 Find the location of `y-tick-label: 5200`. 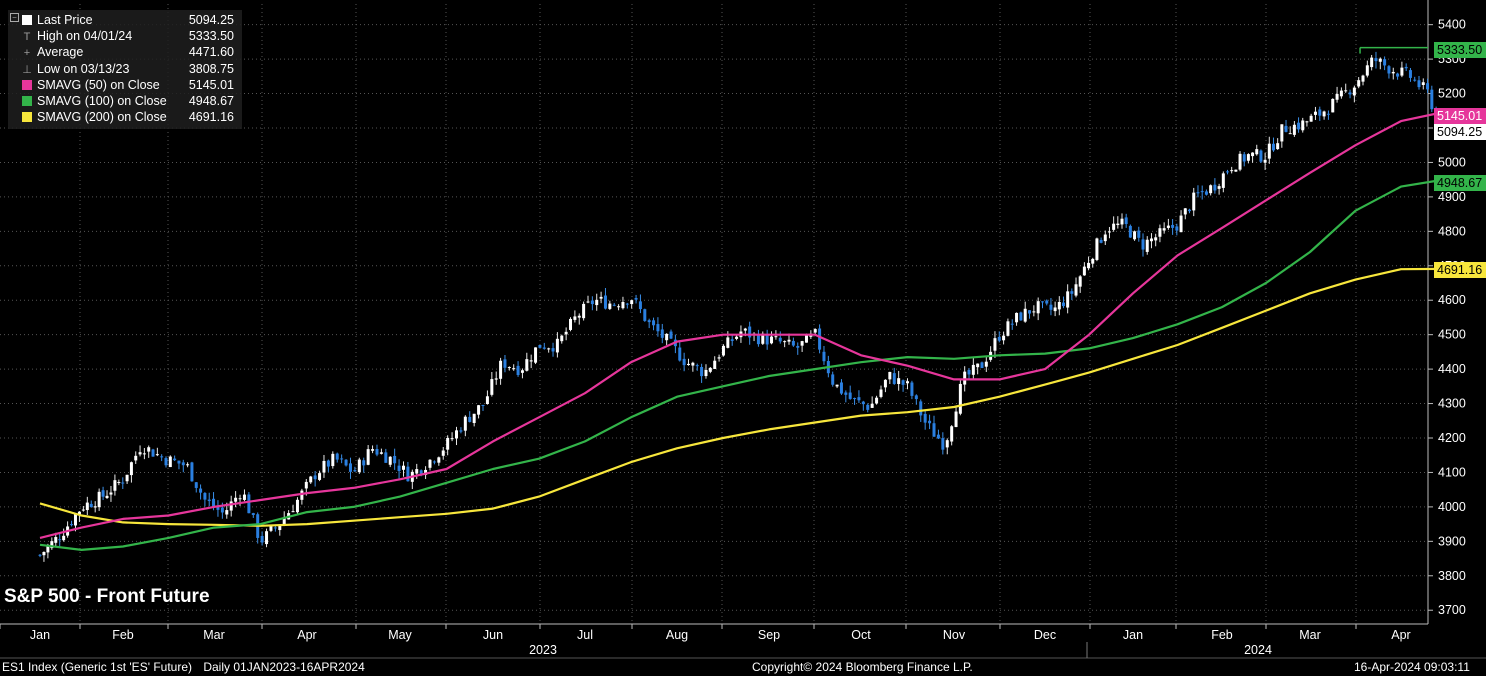

y-tick-label: 5200 is located at coordinates (1452, 94).